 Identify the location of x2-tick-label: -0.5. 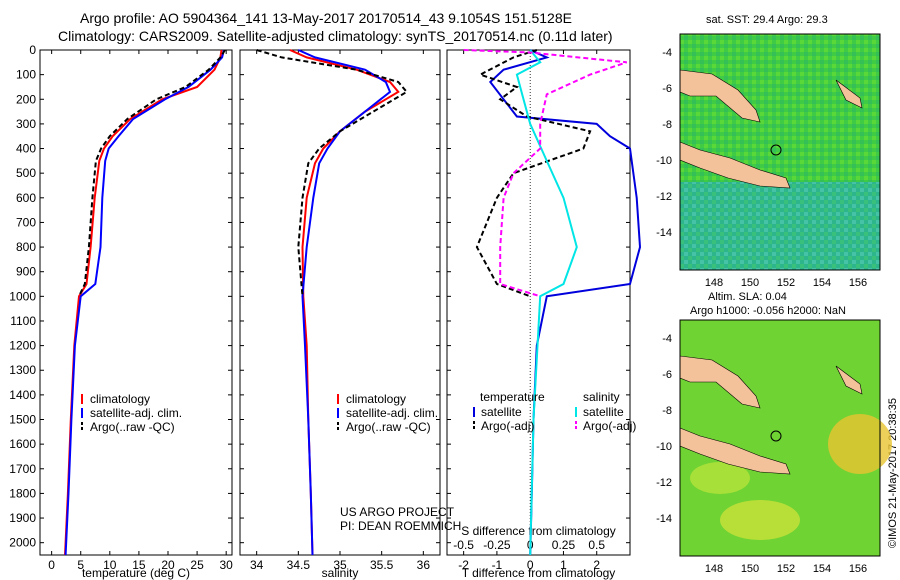
(463, 545).